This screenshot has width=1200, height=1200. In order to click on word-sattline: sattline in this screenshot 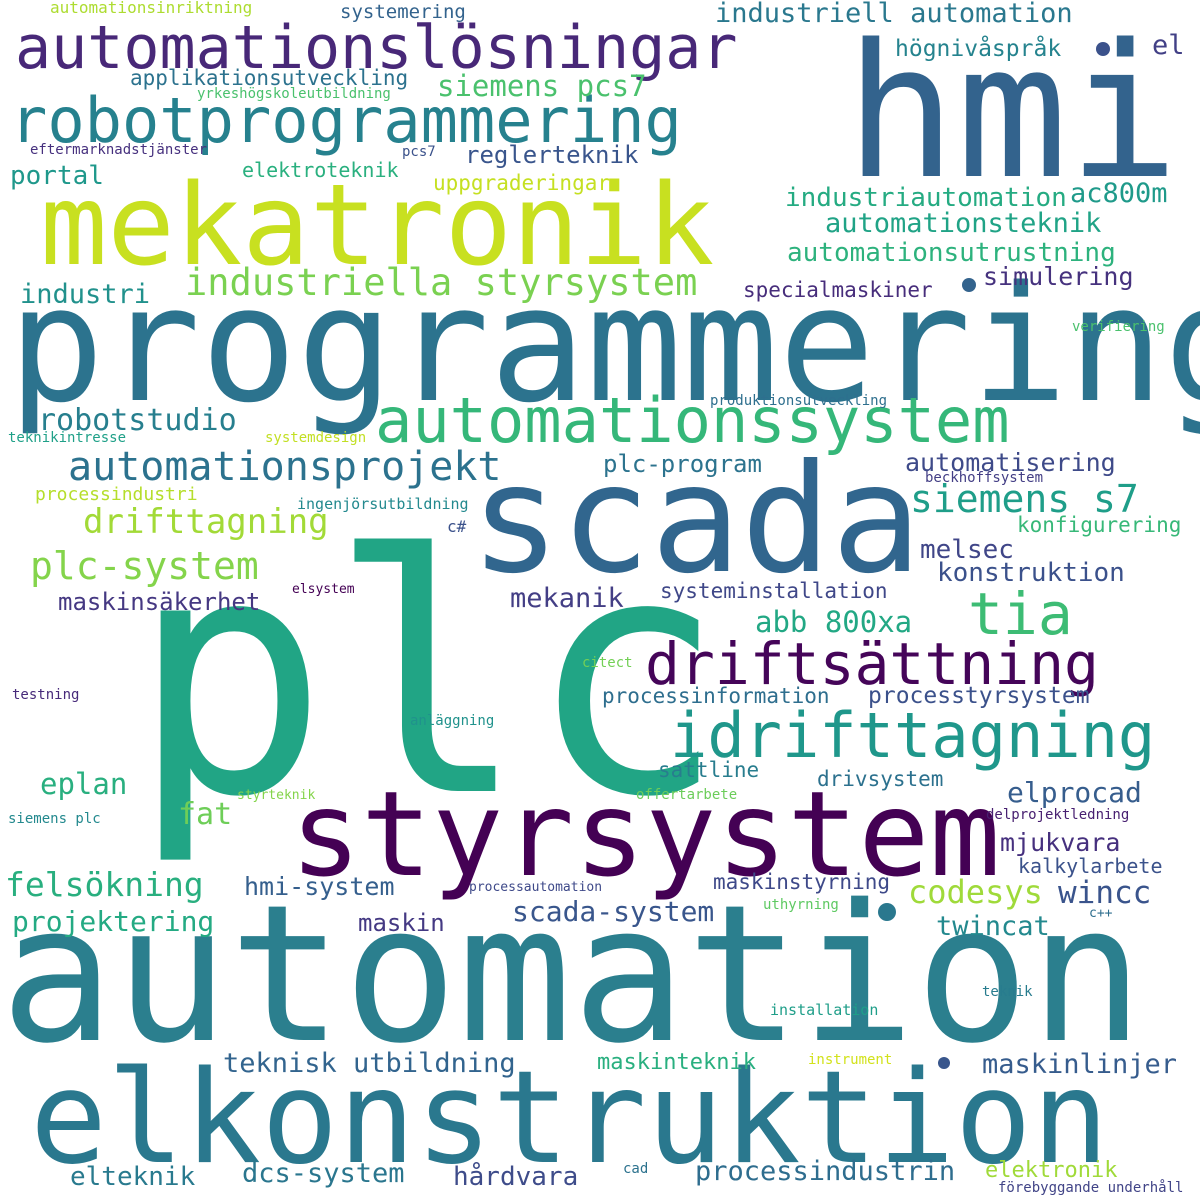, I will do `click(709, 770)`.